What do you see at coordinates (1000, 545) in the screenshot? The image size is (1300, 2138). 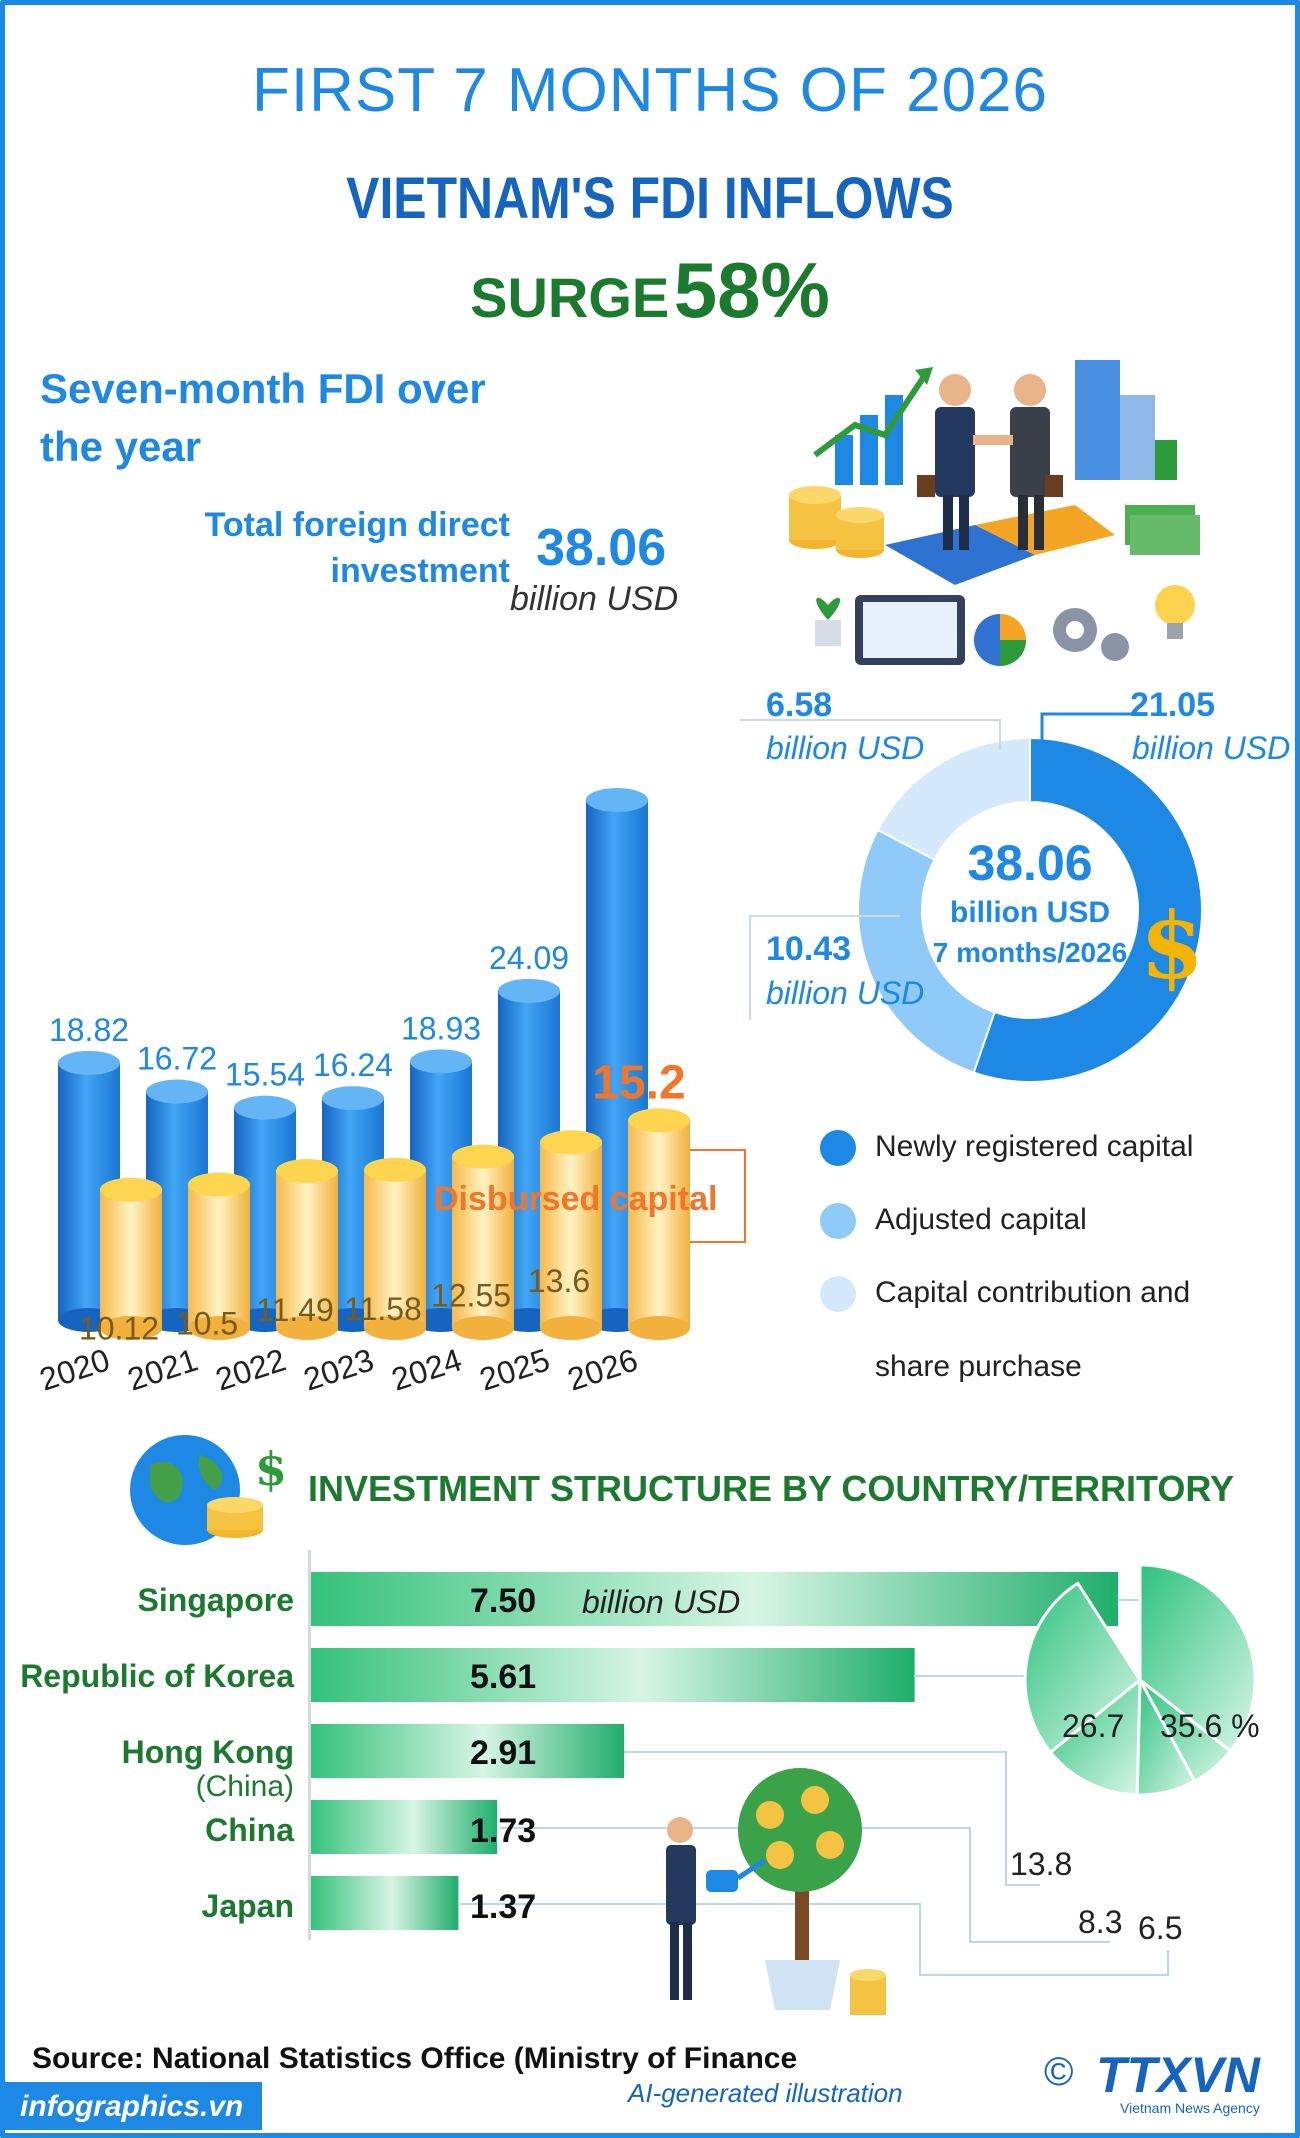 I see `puzzle-icon` at bounding box center [1000, 545].